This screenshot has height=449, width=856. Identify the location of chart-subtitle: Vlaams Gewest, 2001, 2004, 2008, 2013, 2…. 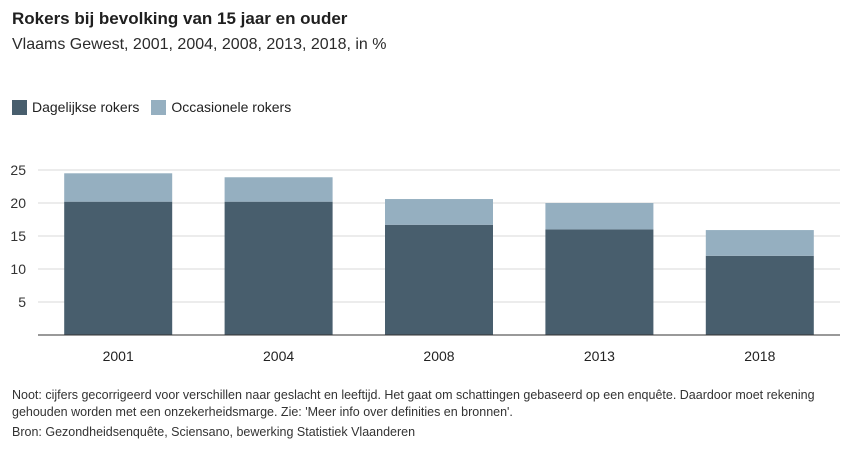
(199, 44).